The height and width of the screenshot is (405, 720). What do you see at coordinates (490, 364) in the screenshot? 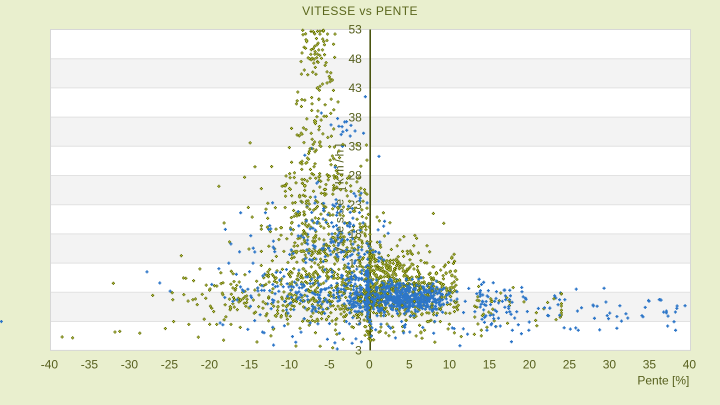
I see `svg-text: 15` at bounding box center [490, 364].